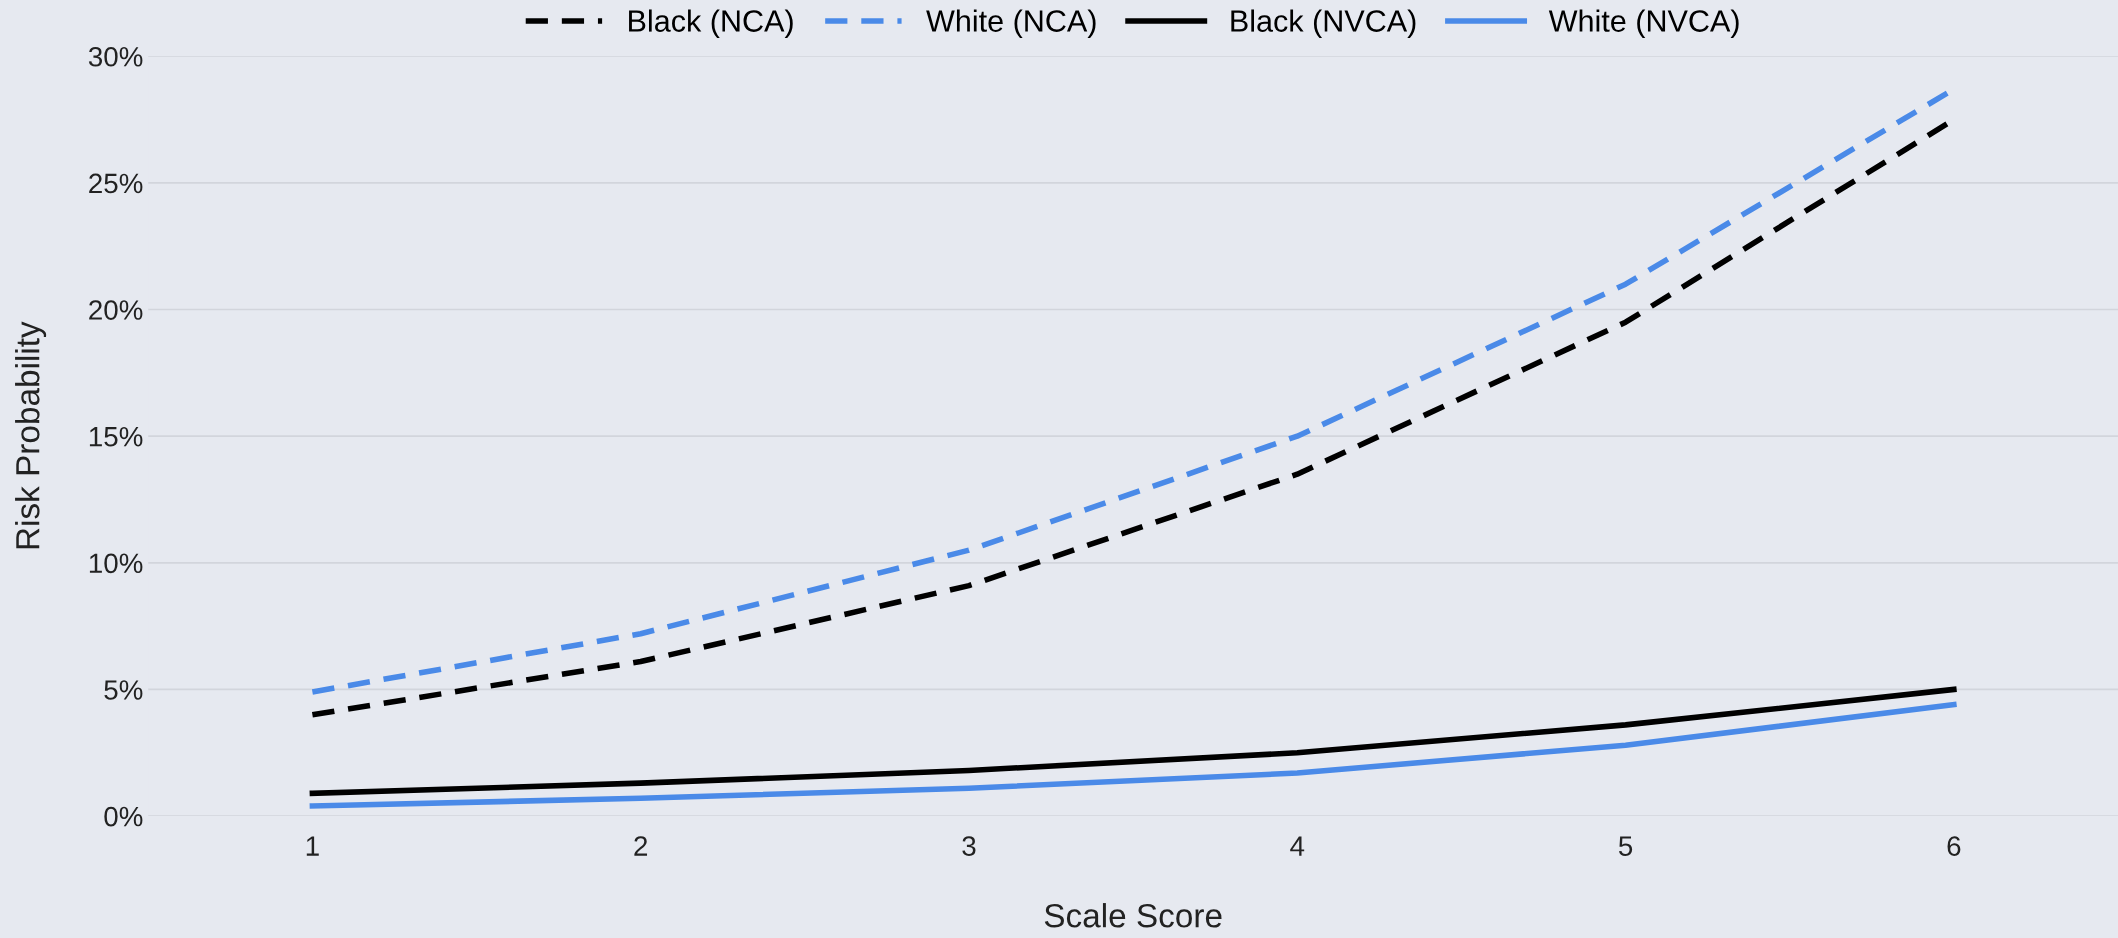 This screenshot has width=2118, height=938. What do you see at coordinates (116, 310) in the screenshot?
I see `y-tick-label: 20%` at bounding box center [116, 310].